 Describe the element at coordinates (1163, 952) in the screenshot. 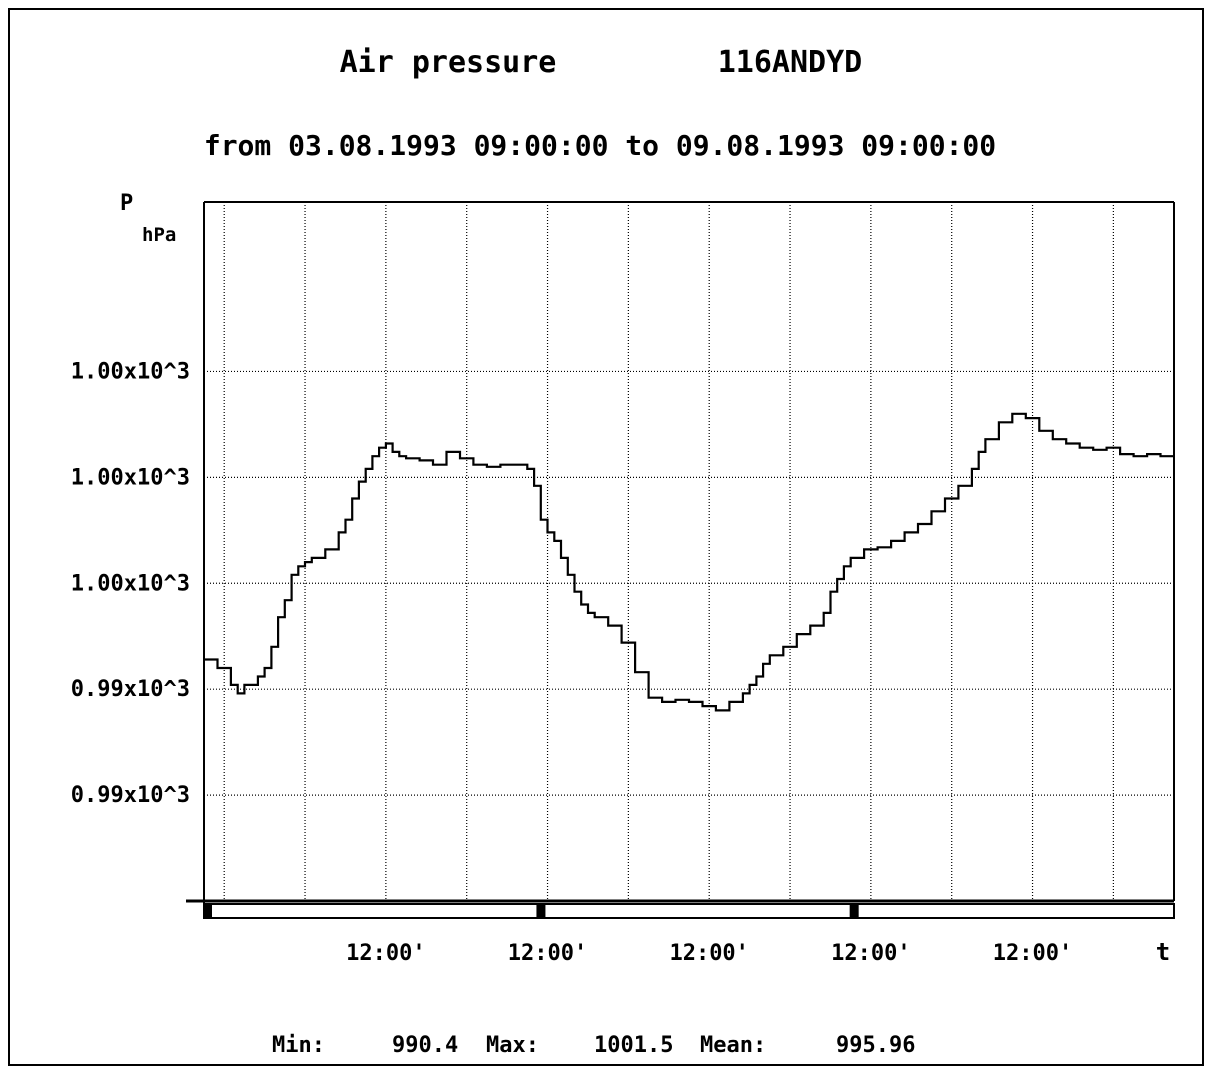

I see `x-axis-label: t` at that location.